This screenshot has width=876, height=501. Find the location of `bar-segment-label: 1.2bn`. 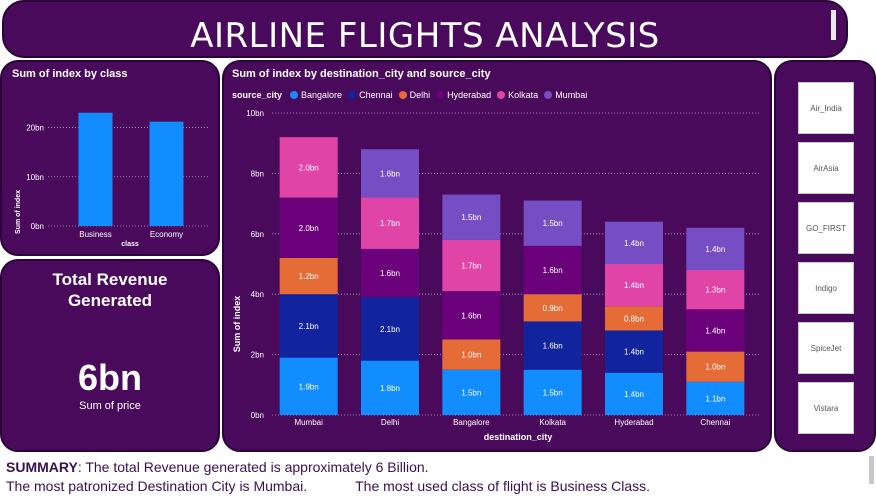

bar-segment-label: 1.2bn is located at coordinates (309, 276).